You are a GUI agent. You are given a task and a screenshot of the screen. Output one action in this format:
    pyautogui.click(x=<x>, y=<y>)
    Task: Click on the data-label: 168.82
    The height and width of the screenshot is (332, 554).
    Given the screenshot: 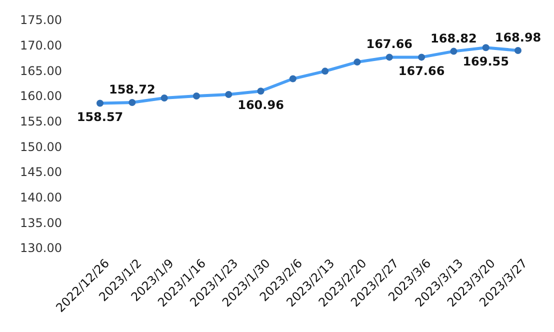 What is the action you would take?
    pyautogui.click(x=453, y=38)
    